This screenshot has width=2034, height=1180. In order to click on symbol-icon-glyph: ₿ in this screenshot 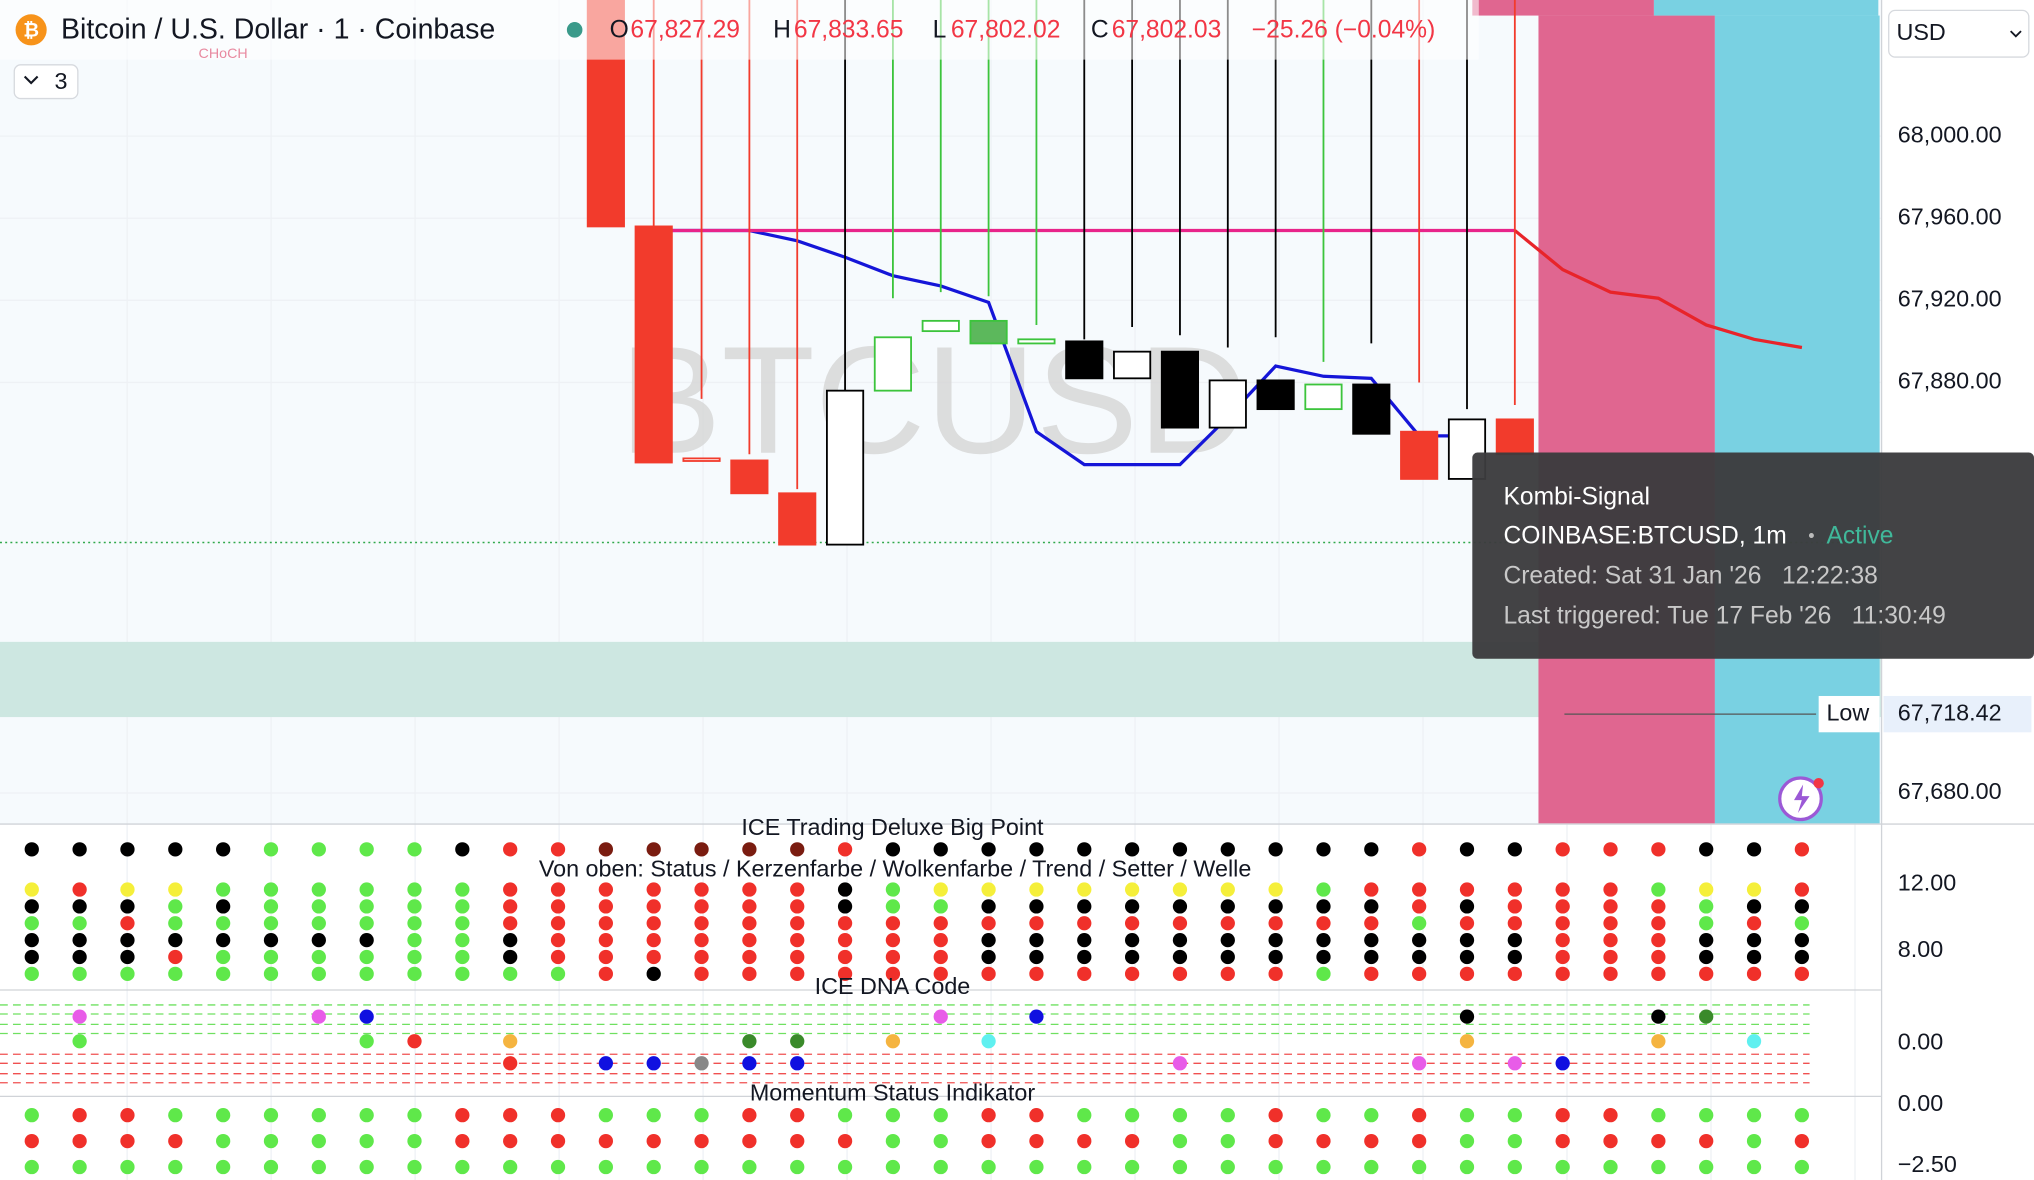, I will do `click(31, 30)`.